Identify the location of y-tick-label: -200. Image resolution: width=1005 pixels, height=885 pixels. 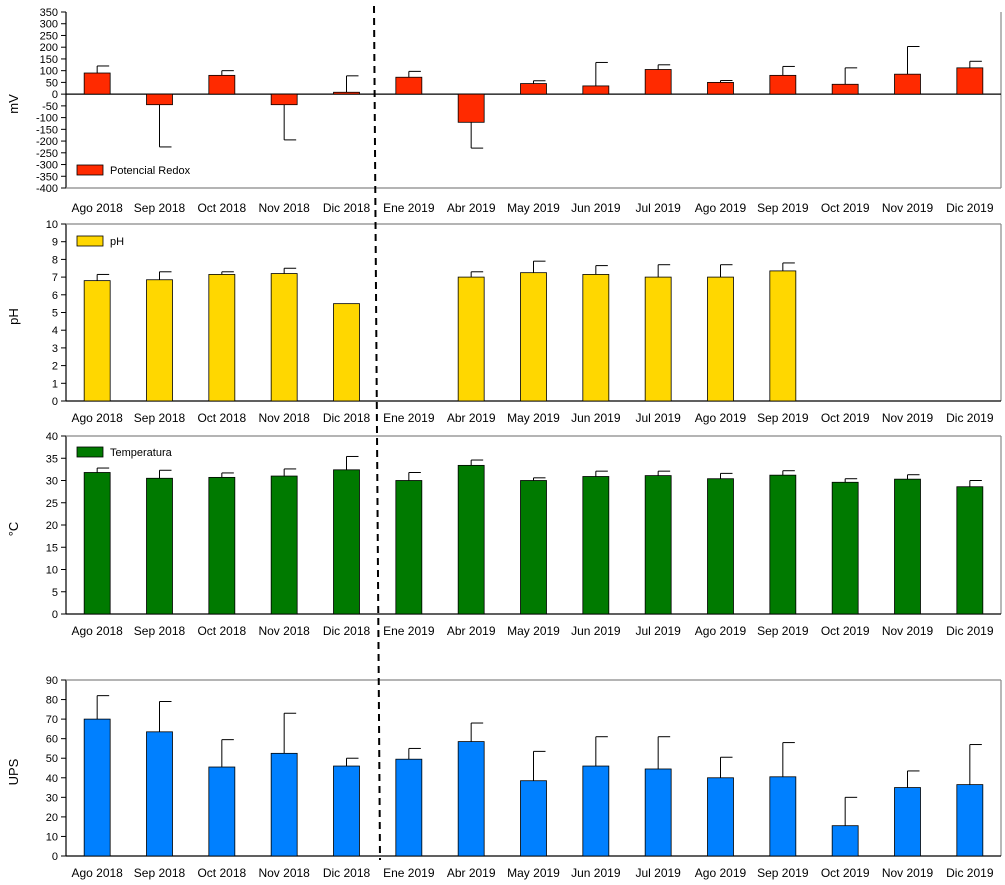
(47, 142).